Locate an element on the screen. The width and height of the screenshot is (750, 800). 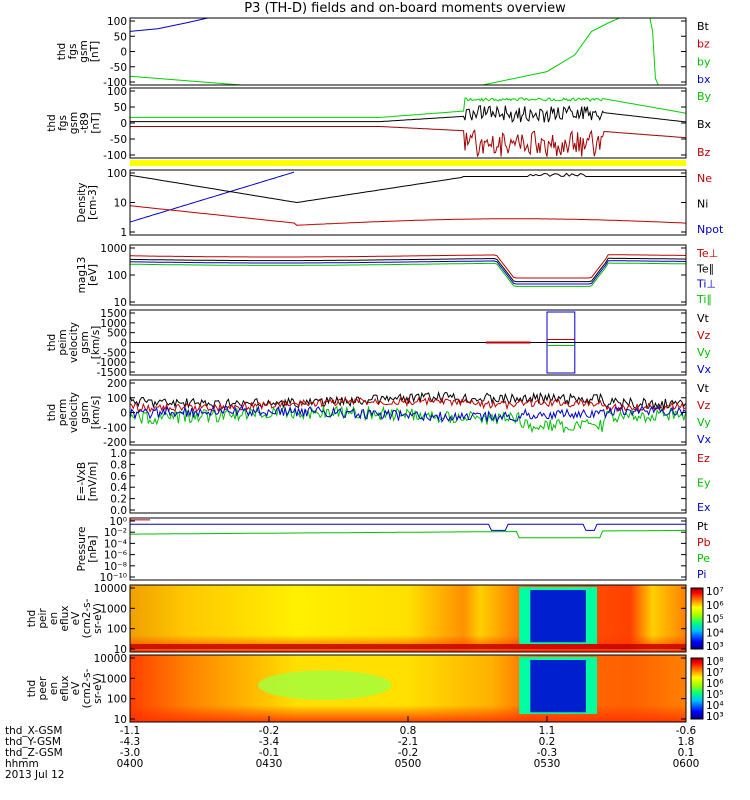
series-T3 is located at coordinates (408, 274).